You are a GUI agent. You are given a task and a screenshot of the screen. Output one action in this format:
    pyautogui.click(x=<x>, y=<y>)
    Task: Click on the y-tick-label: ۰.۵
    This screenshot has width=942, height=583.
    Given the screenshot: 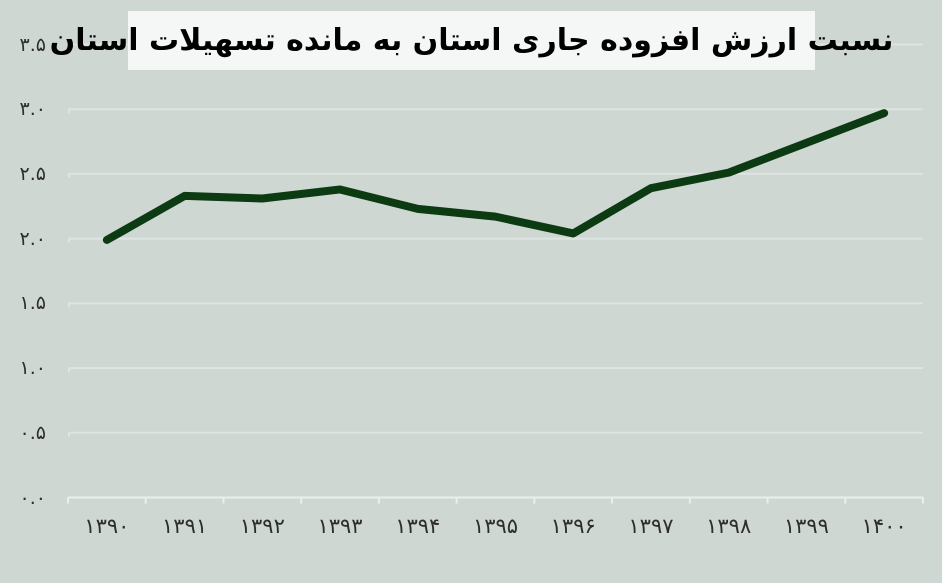 What is the action you would take?
    pyautogui.click(x=32, y=432)
    